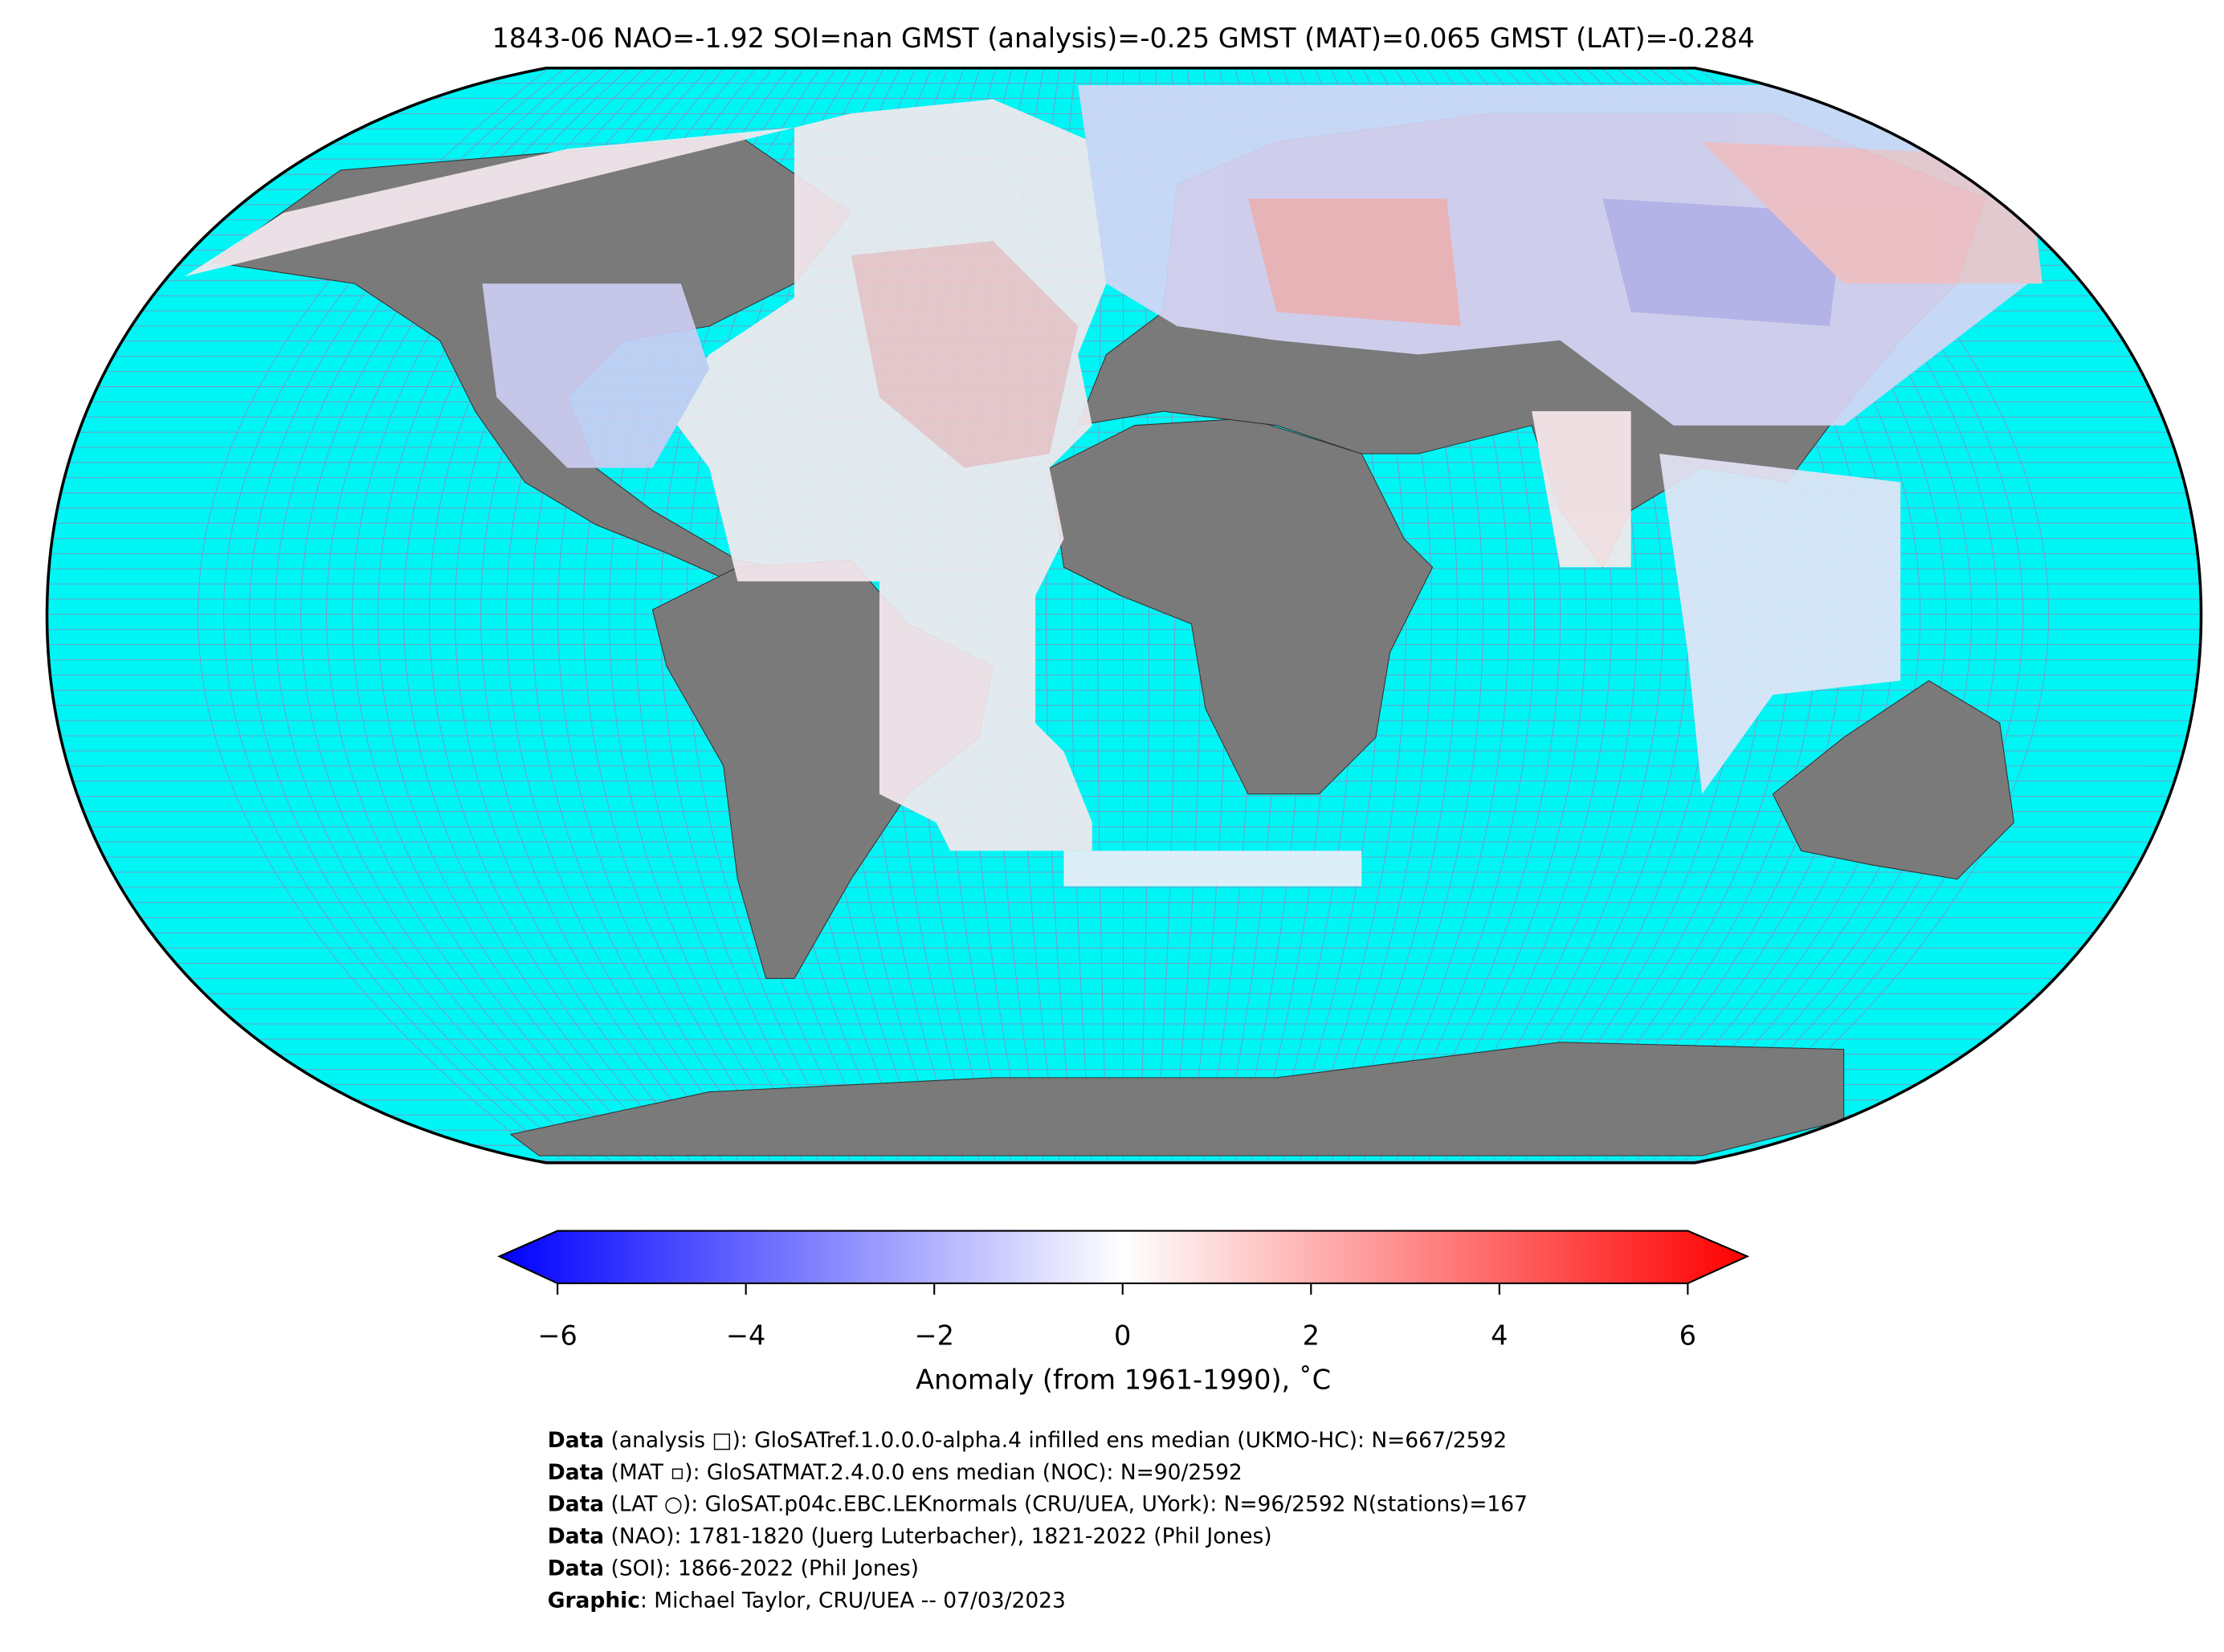  Describe the element at coordinates (557, 1336) in the screenshot. I see `colorbar-tick-label: −6` at that location.